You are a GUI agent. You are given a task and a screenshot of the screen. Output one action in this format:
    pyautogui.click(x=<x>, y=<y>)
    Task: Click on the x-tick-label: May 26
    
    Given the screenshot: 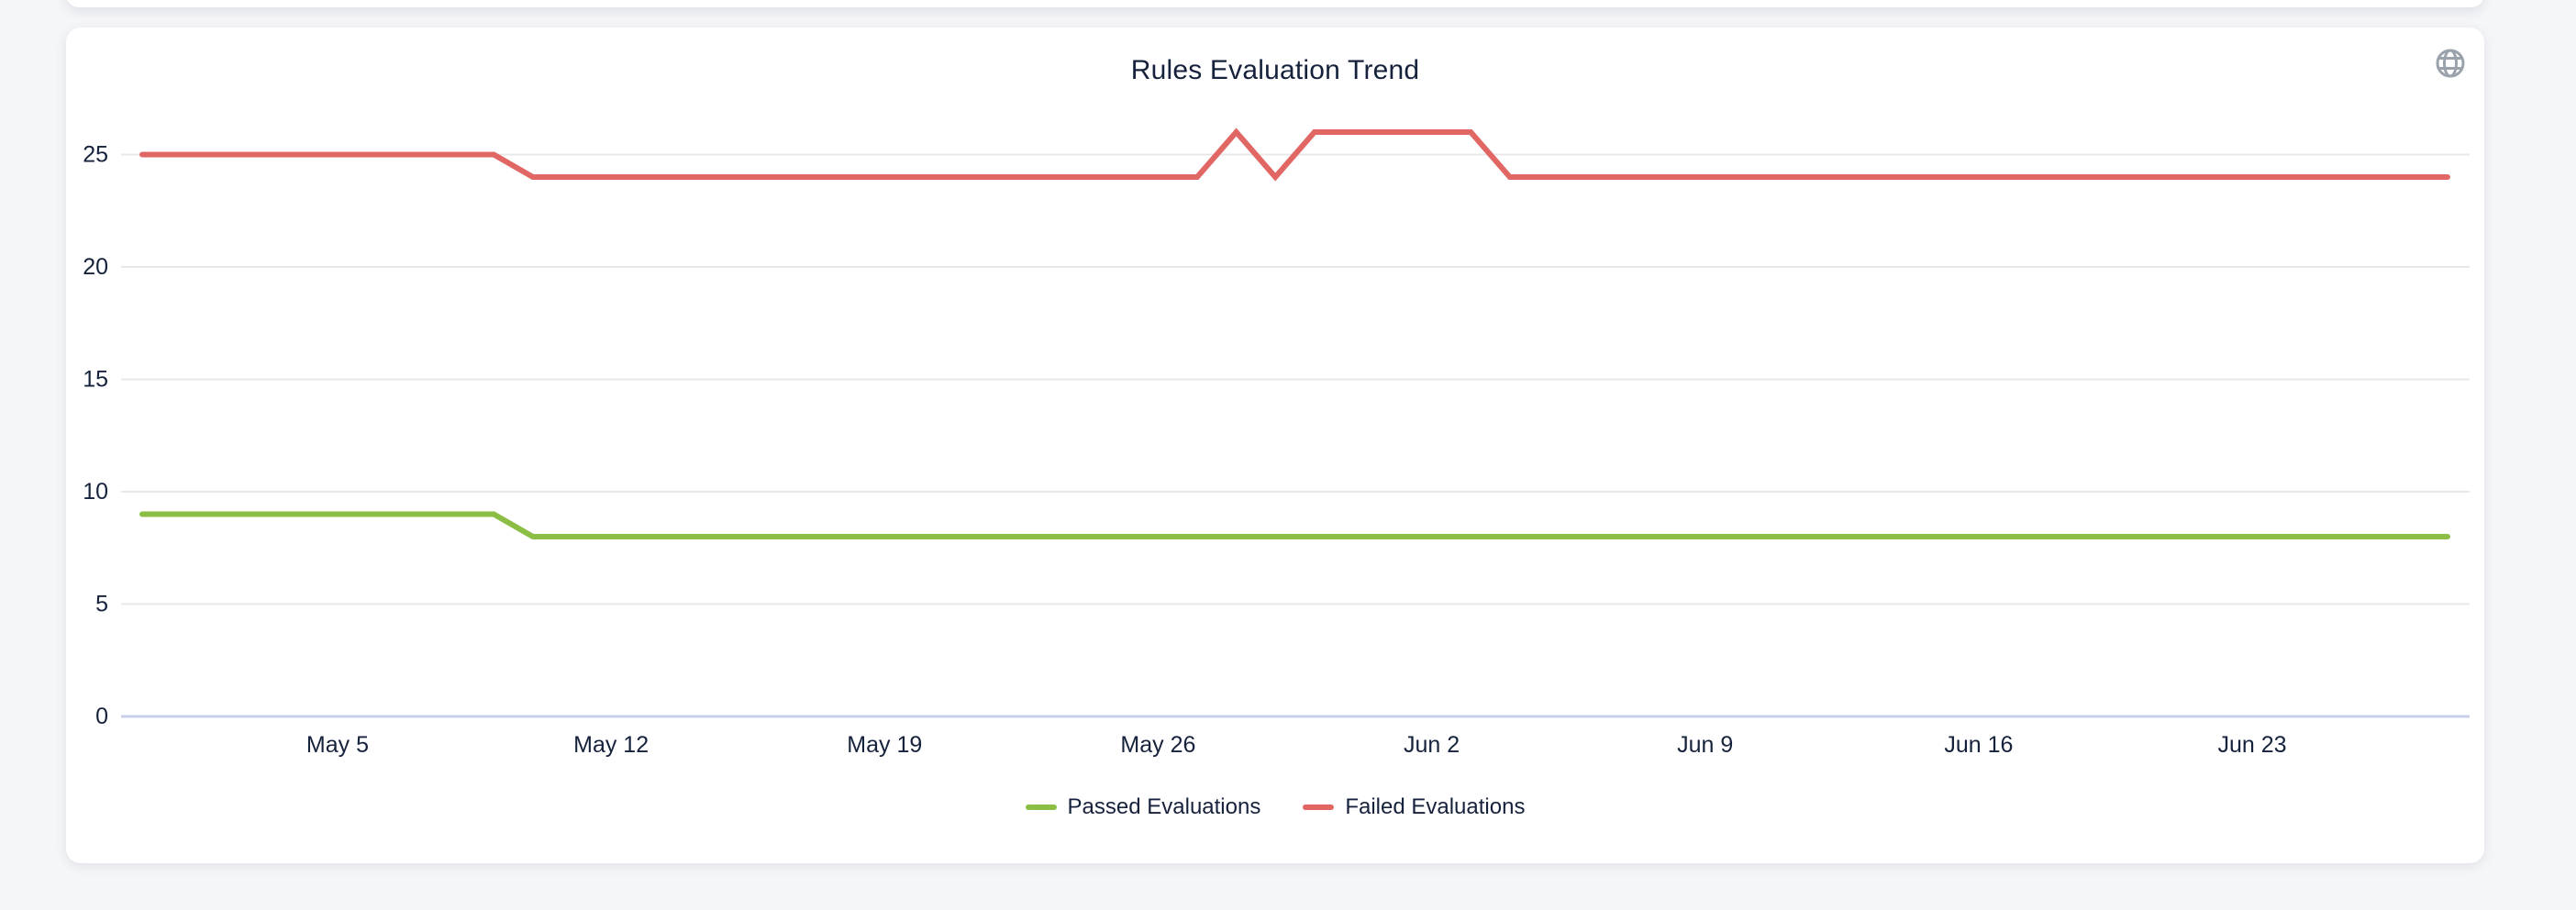 What is the action you would take?
    pyautogui.click(x=1157, y=745)
    